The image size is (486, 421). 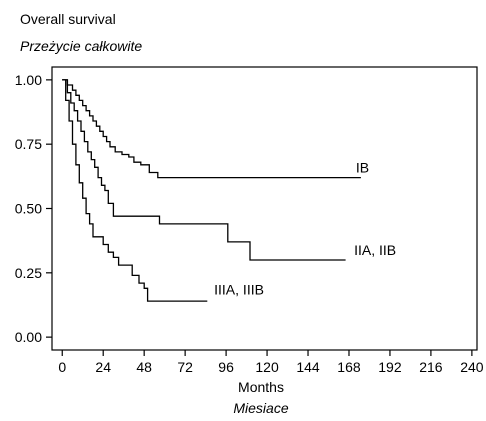 I want to click on x-tick-label: 48, so click(x=144, y=367).